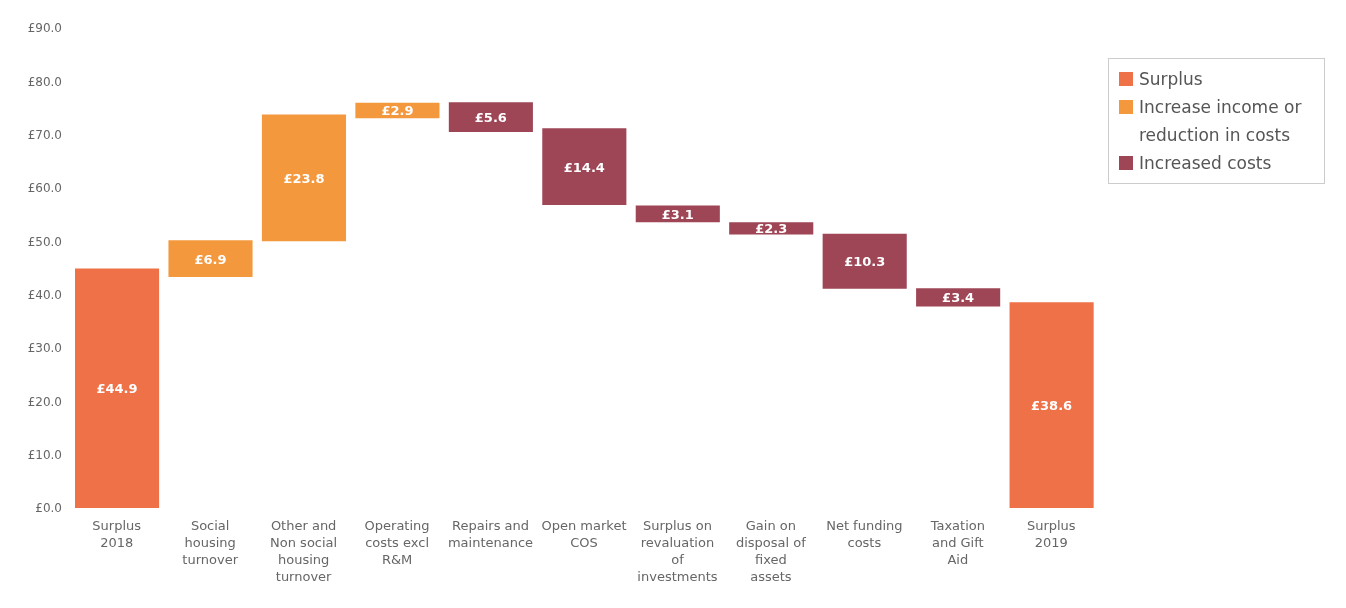 This screenshot has width=1346, height=608. I want to click on x-tick-label: Gain on disposal of fixed assets, so click(771, 551).